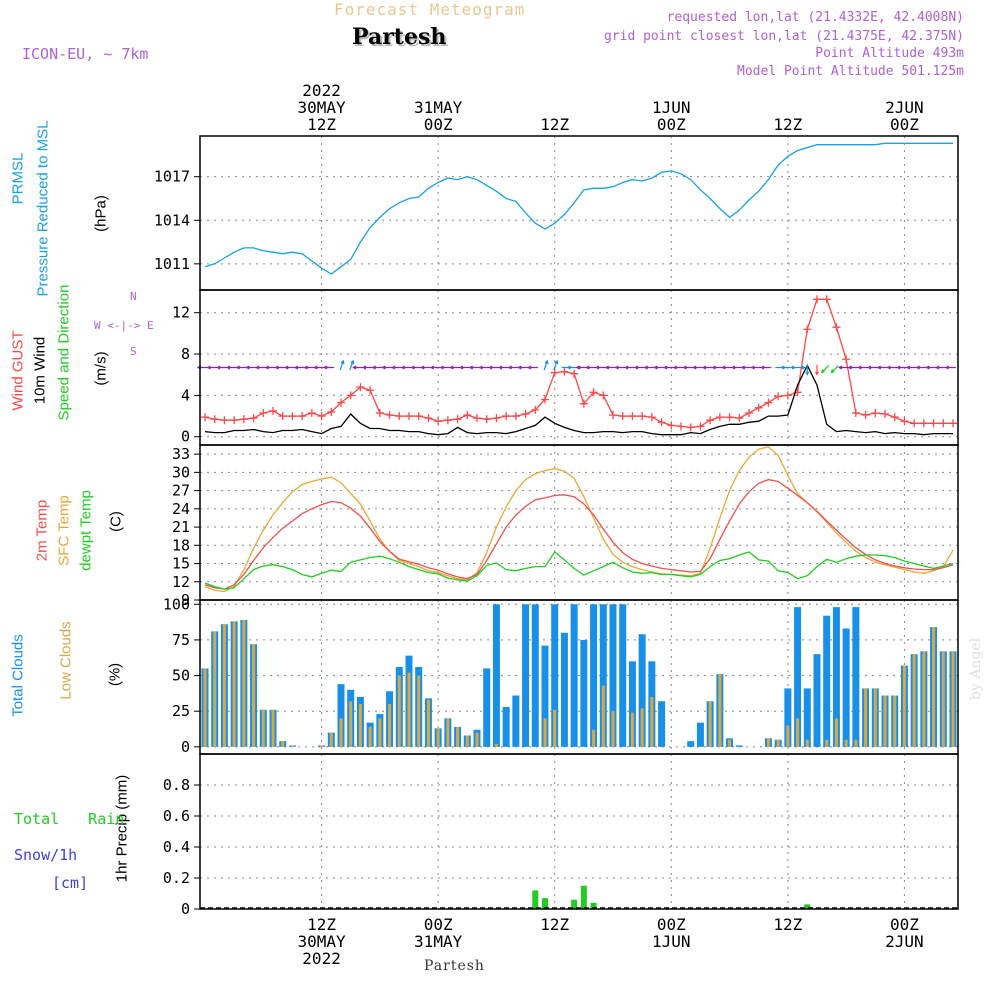 The width and height of the screenshot is (1000, 1000). Describe the element at coordinates (181, 527) in the screenshot. I see `ytick-label-temp: 21` at that location.